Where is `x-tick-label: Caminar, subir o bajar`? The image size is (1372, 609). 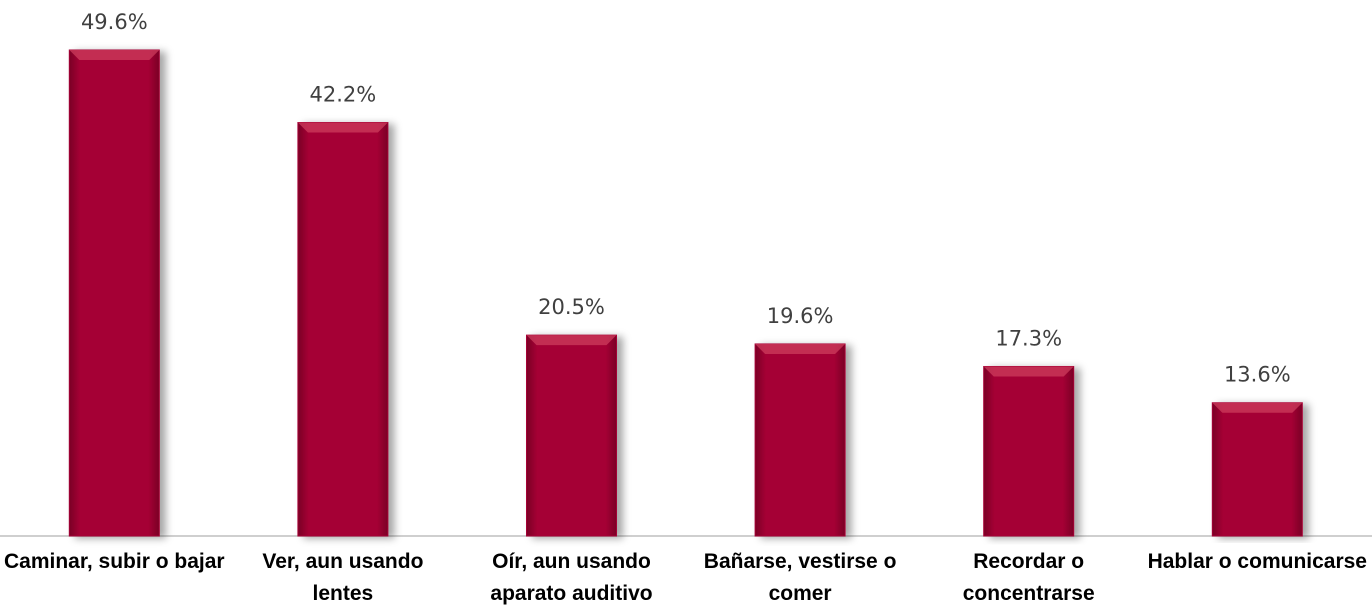 x-tick-label: Caminar, subir o bajar is located at coordinates (114, 561).